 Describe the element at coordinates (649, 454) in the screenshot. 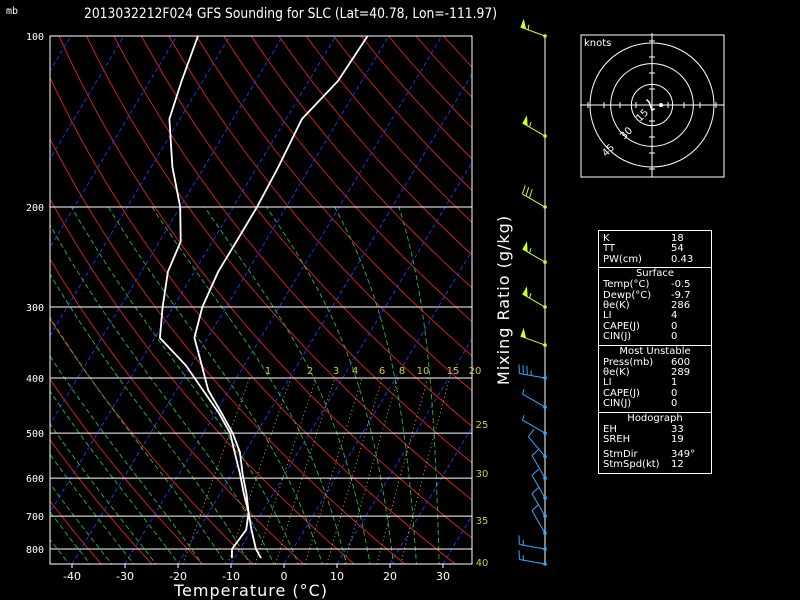

I see `hodo-row: StmDir 349°` at that location.